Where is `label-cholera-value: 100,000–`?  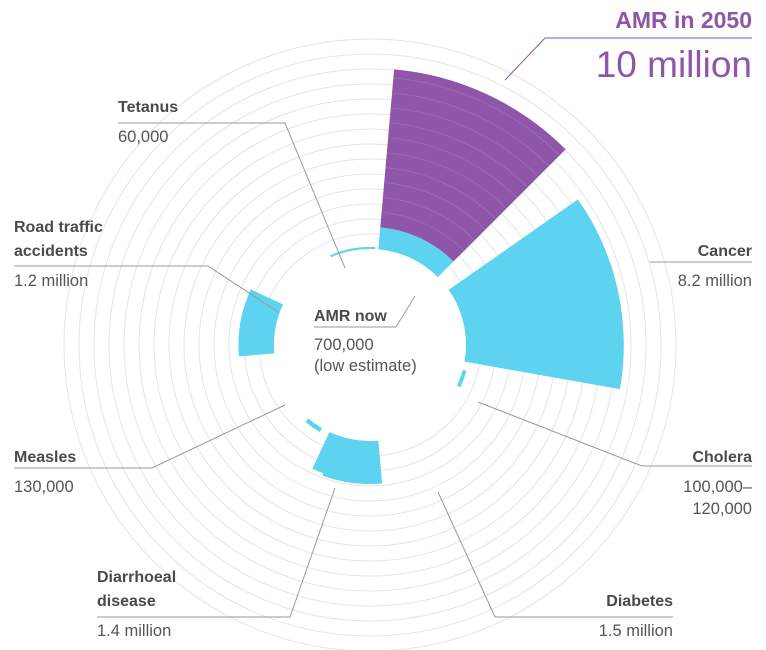
label-cholera-value: 100,000– is located at coordinates (718, 487).